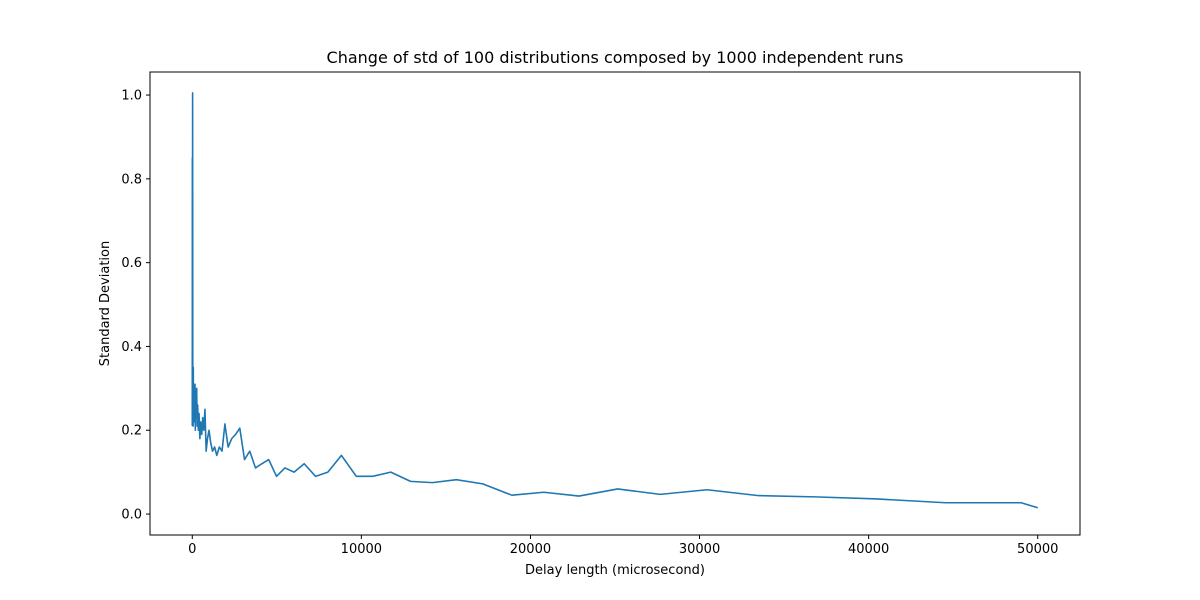  I want to click on y-tick-label: 0.8, so click(131, 179).